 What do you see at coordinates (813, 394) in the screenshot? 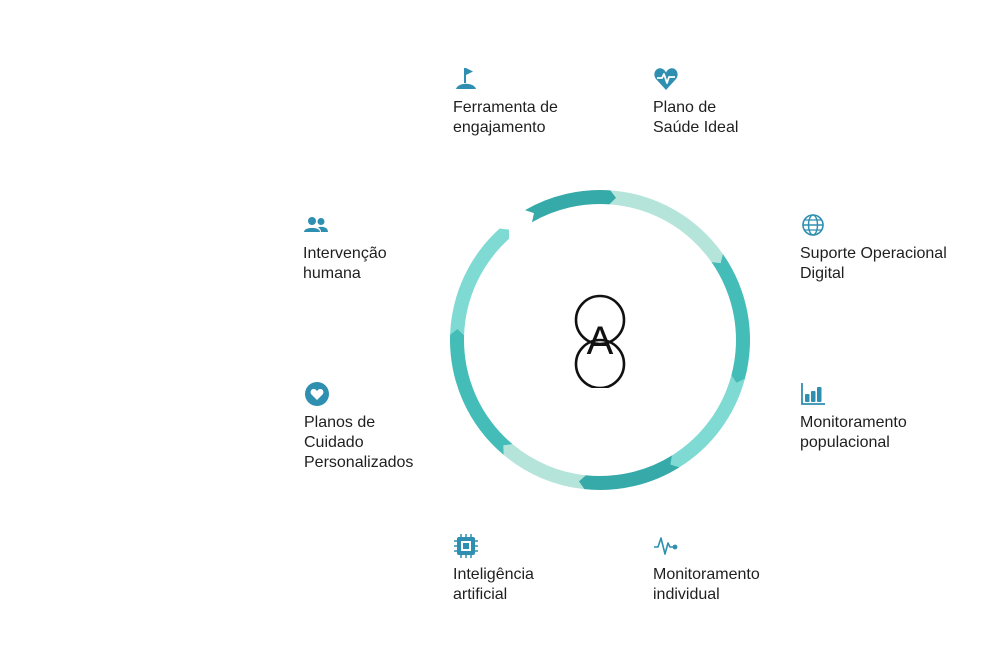
I see `bar-chart-icon` at bounding box center [813, 394].